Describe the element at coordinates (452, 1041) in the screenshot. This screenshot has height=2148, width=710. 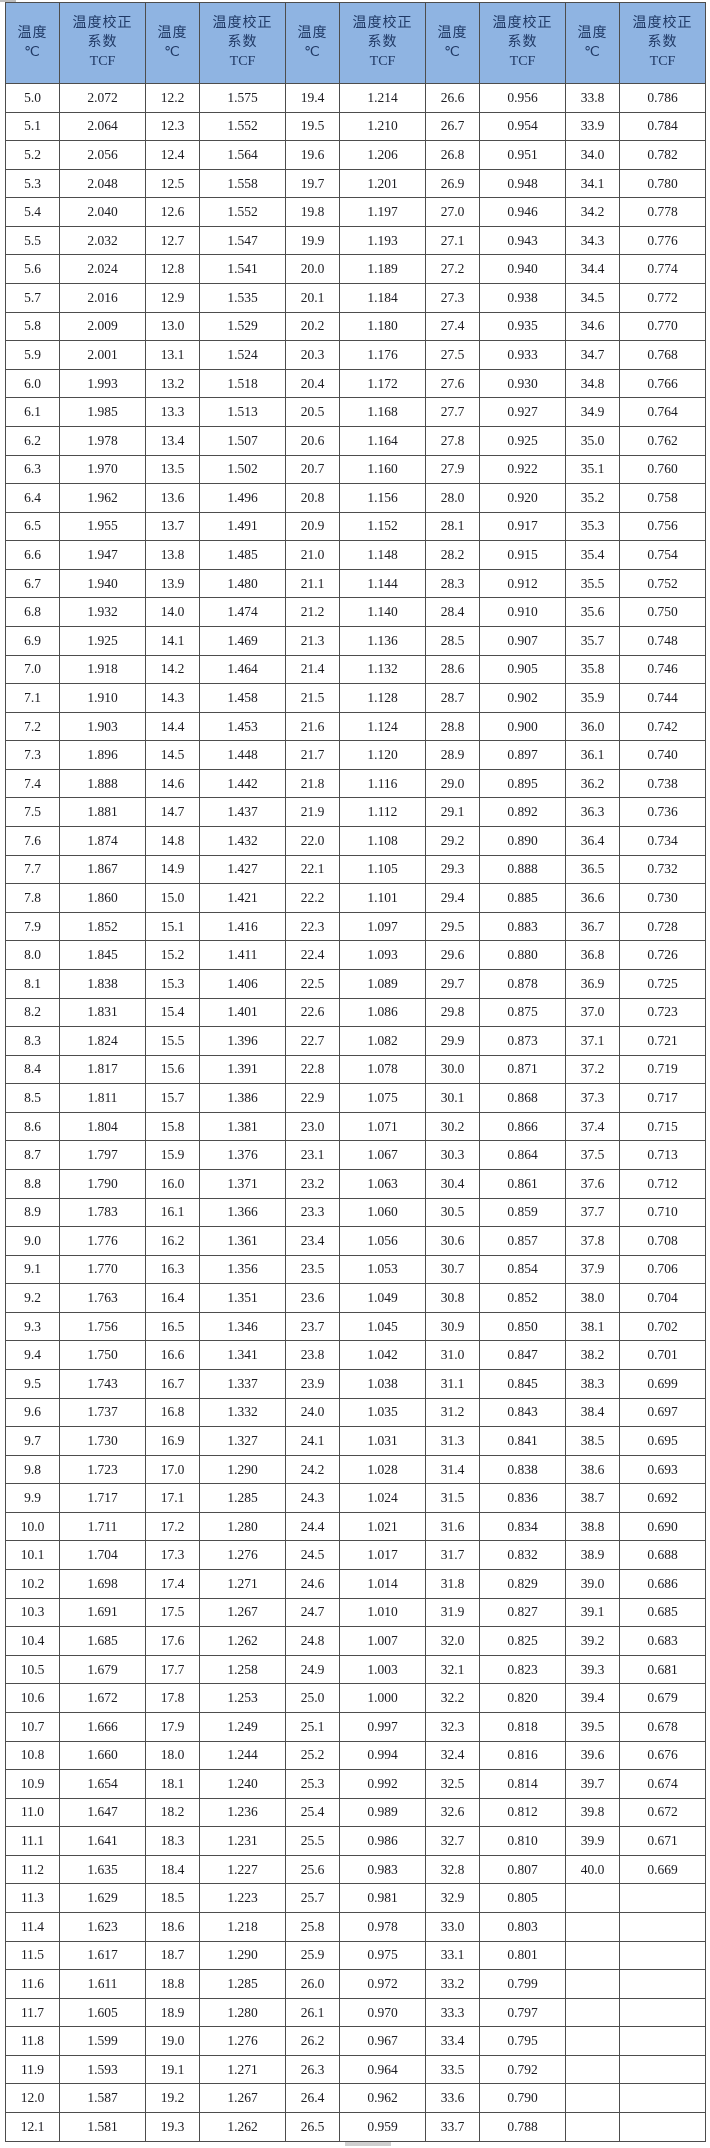
I see `temp-cell: 29.9` at that location.